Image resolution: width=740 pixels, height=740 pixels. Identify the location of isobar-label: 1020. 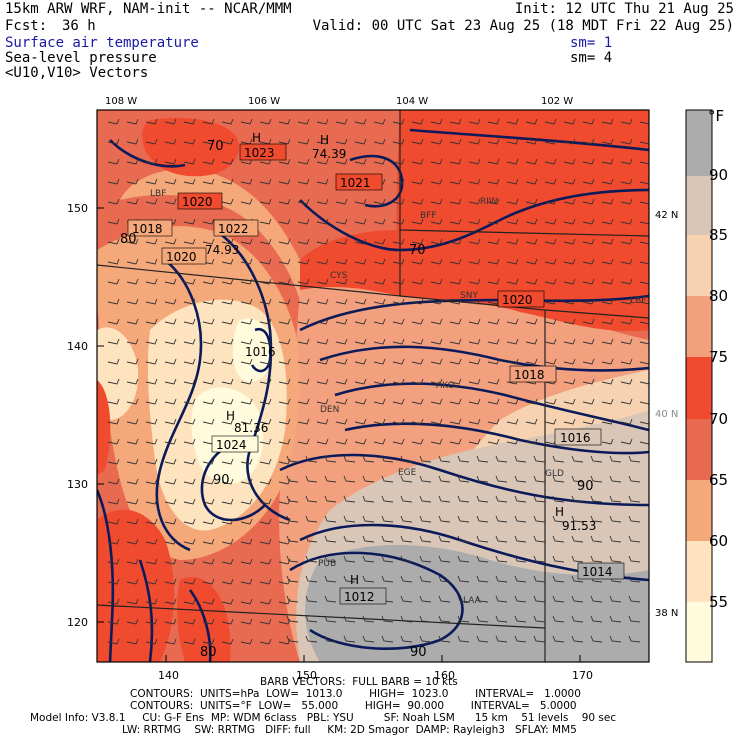
(517, 300).